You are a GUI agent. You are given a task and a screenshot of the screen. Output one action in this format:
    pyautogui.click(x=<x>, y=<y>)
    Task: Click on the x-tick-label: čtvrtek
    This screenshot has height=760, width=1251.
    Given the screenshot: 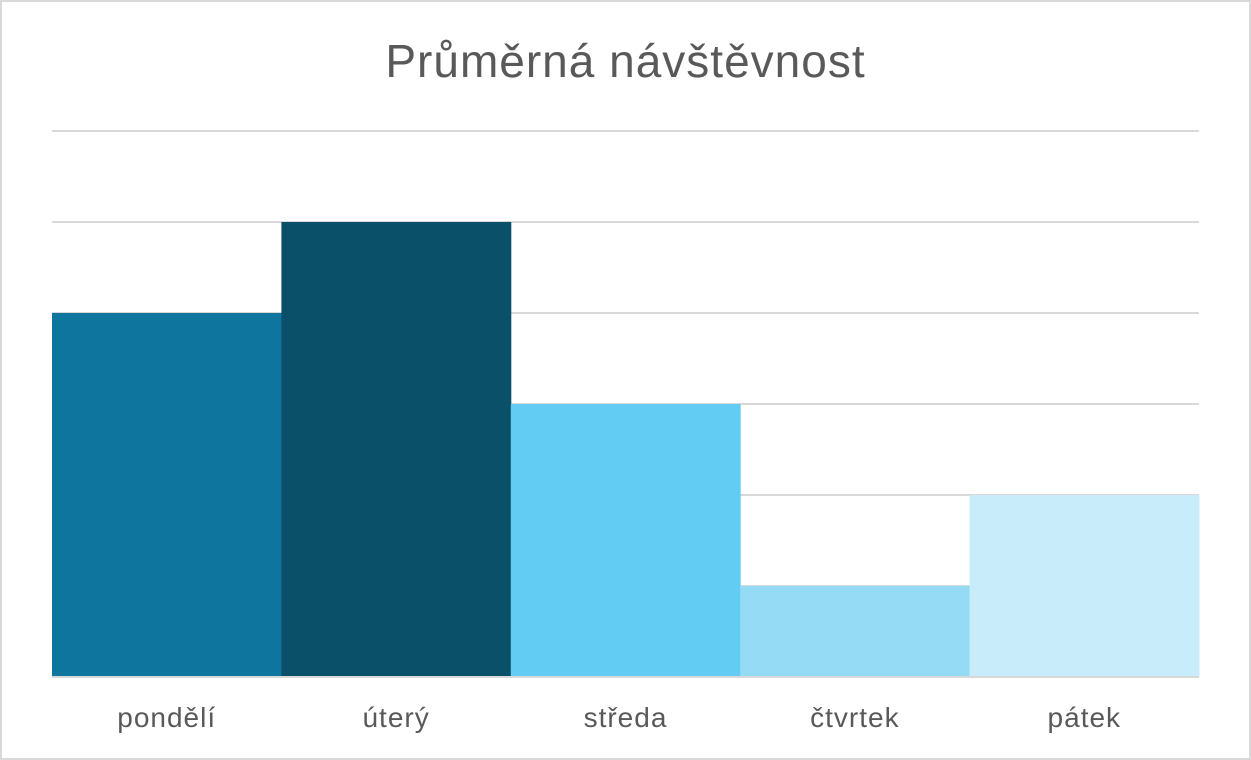 What is the action you would take?
    pyautogui.click(x=854, y=717)
    